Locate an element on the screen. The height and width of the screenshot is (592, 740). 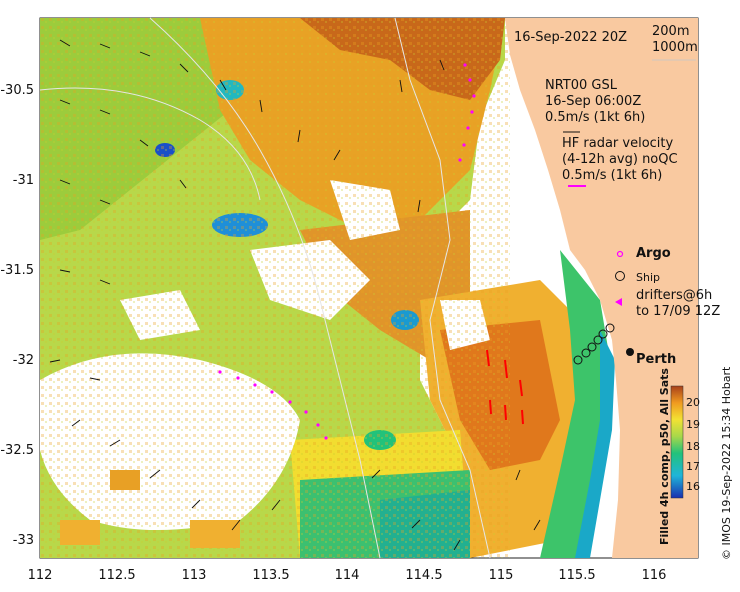
colorbar-tick-5: 16 is located at coordinates (693, 486).